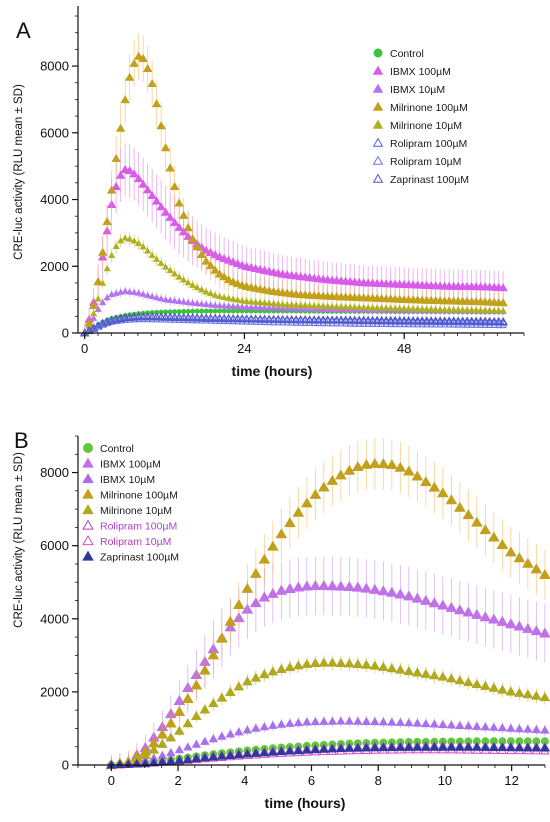 The image size is (550, 822). What do you see at coordinates (54, 618) in the screenshot?
I see `panel-b-y-tick-label: 4000` at bounding box center [54, 618].